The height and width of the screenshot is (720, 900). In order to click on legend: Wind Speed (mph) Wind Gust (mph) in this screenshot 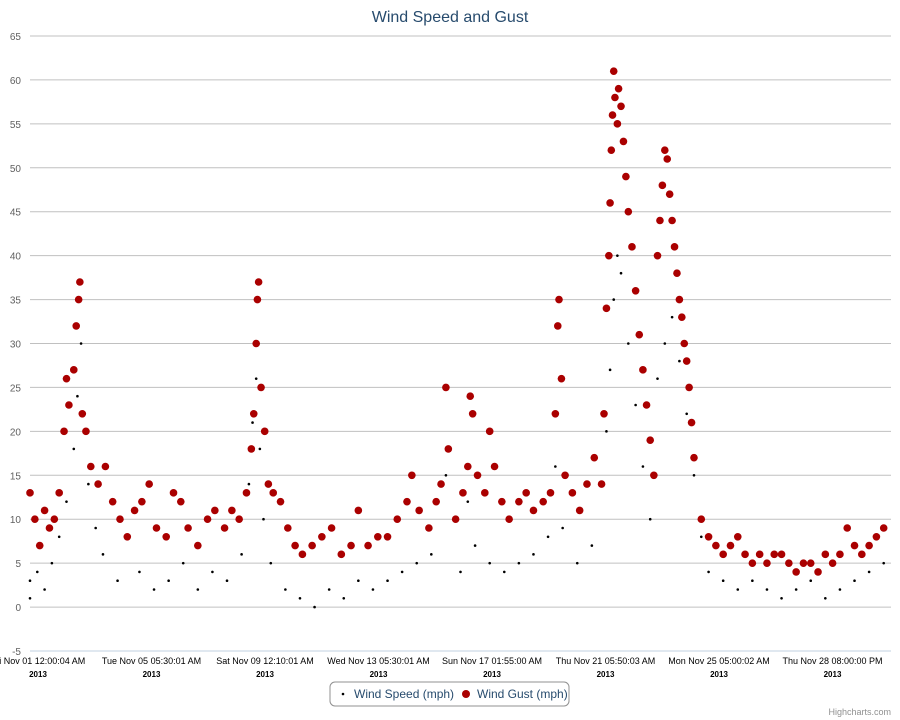, I will do `click(449, 694)`.